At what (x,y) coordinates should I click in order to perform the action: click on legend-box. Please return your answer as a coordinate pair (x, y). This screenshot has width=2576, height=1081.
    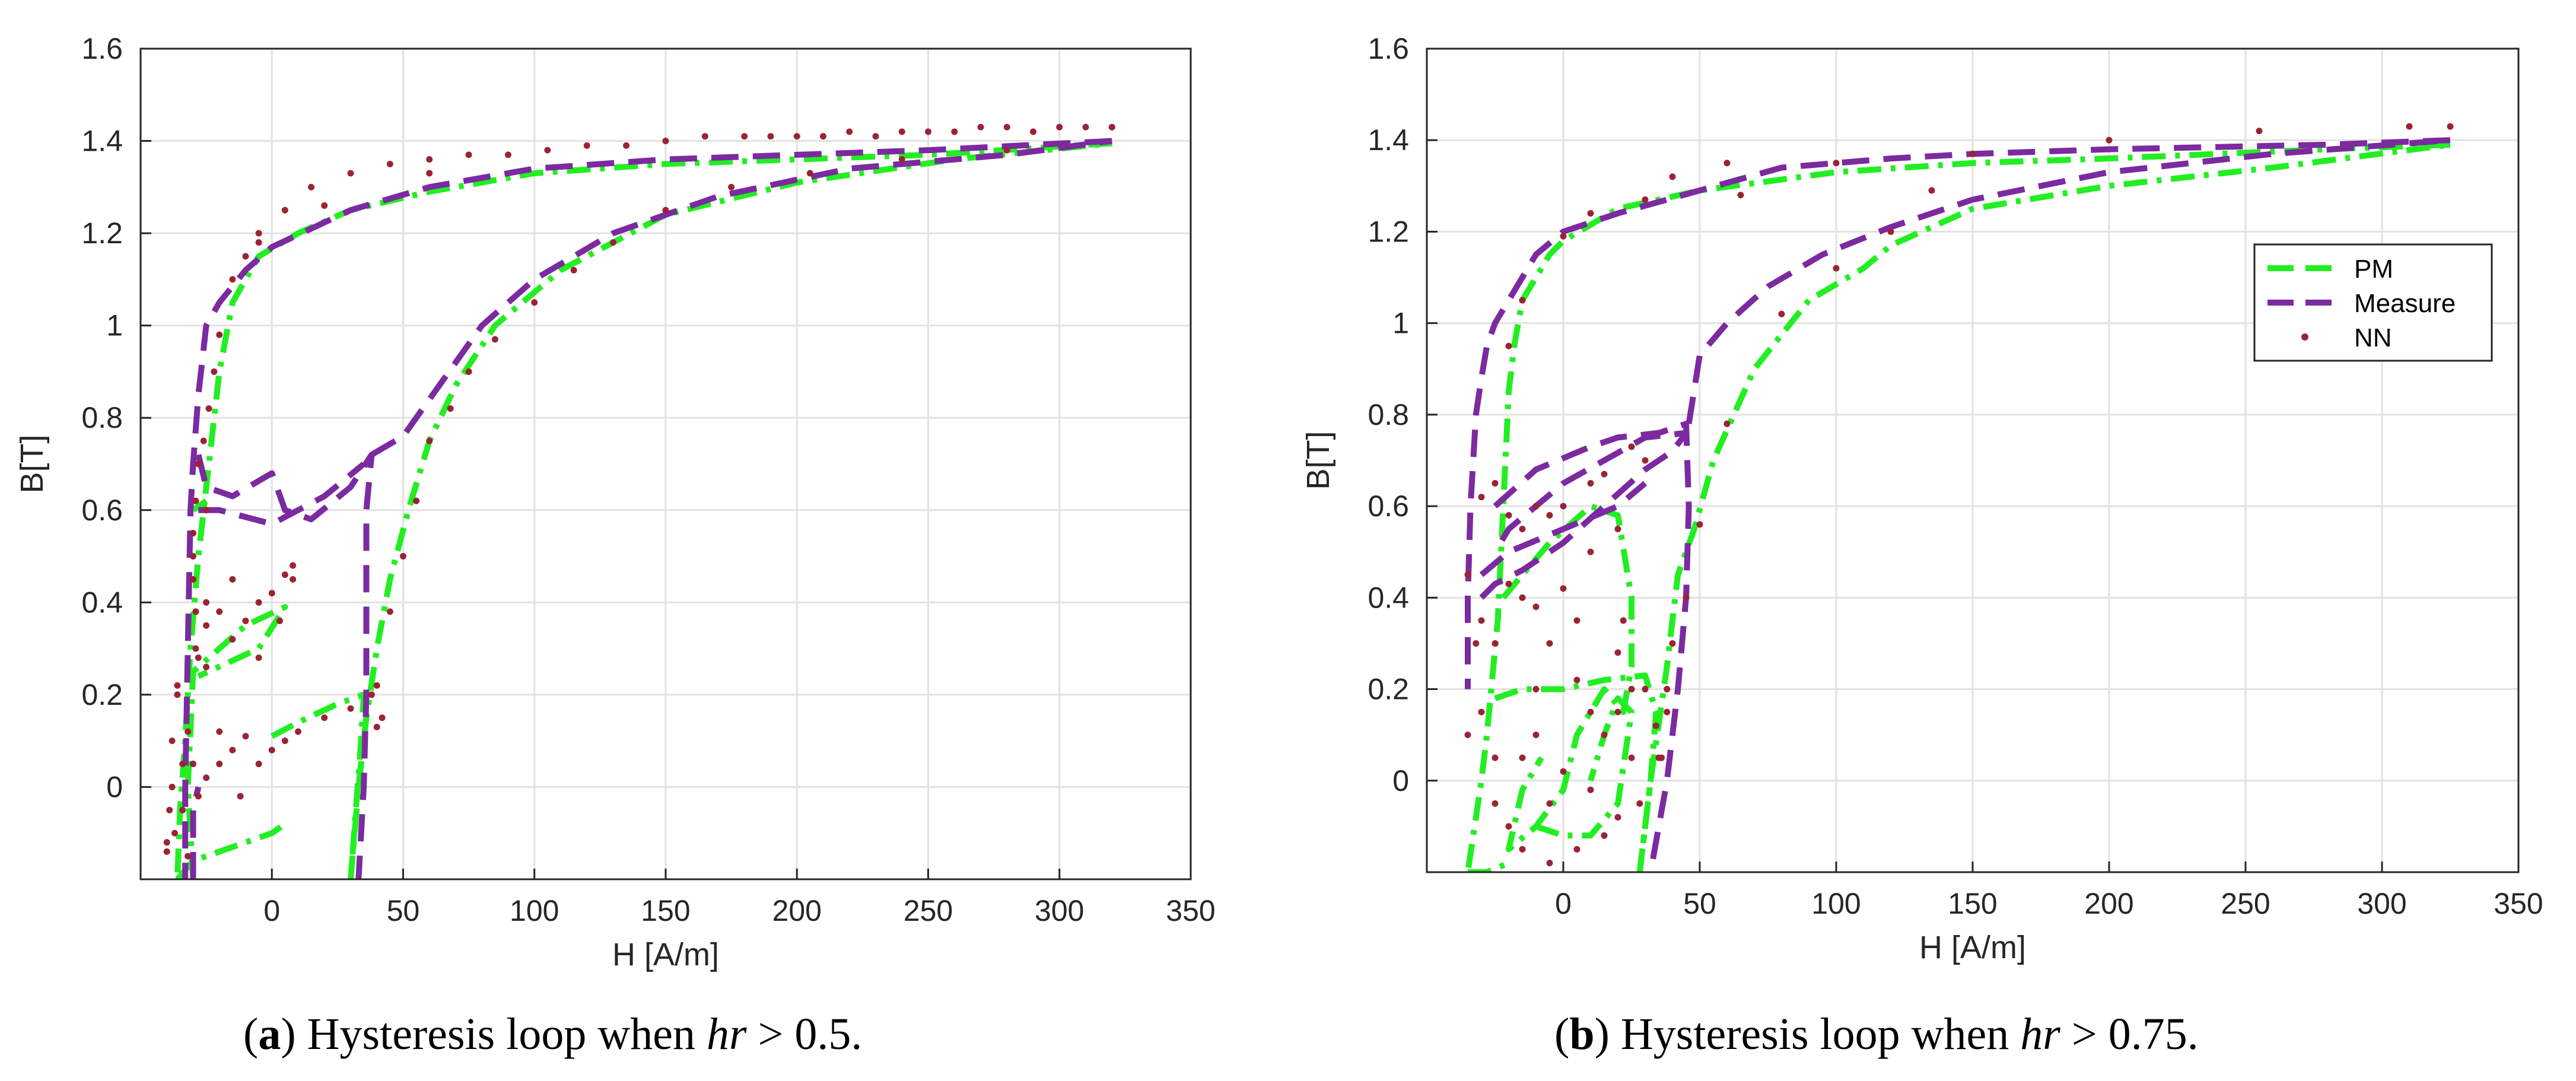
    Looking at the image, I should click on (2373, 302).